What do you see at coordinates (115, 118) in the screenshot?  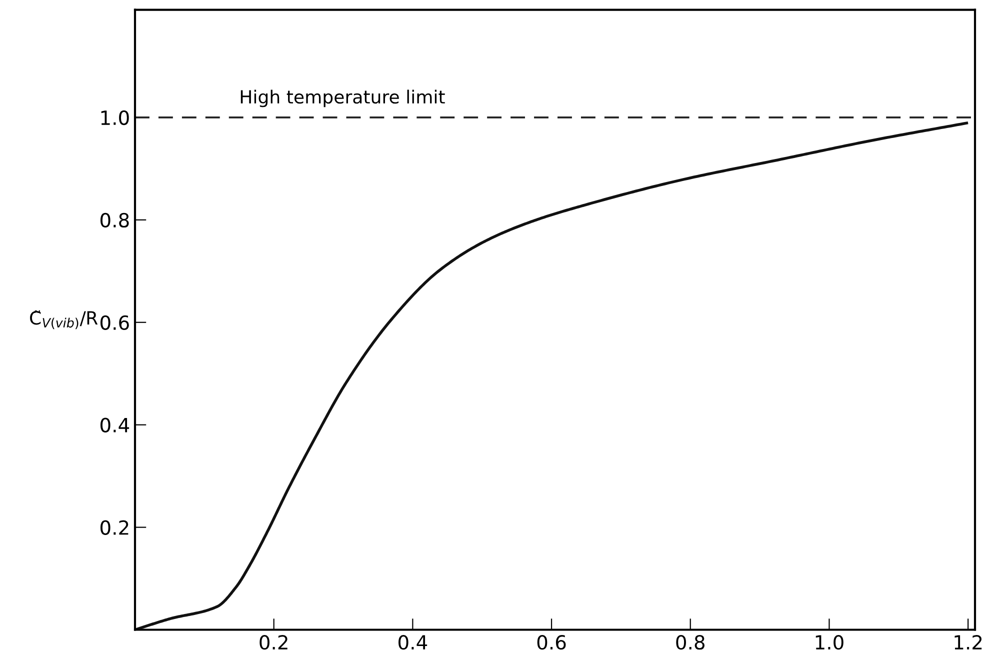 I see `y-tick-label: 1.0` at bounding box center [115, 118].